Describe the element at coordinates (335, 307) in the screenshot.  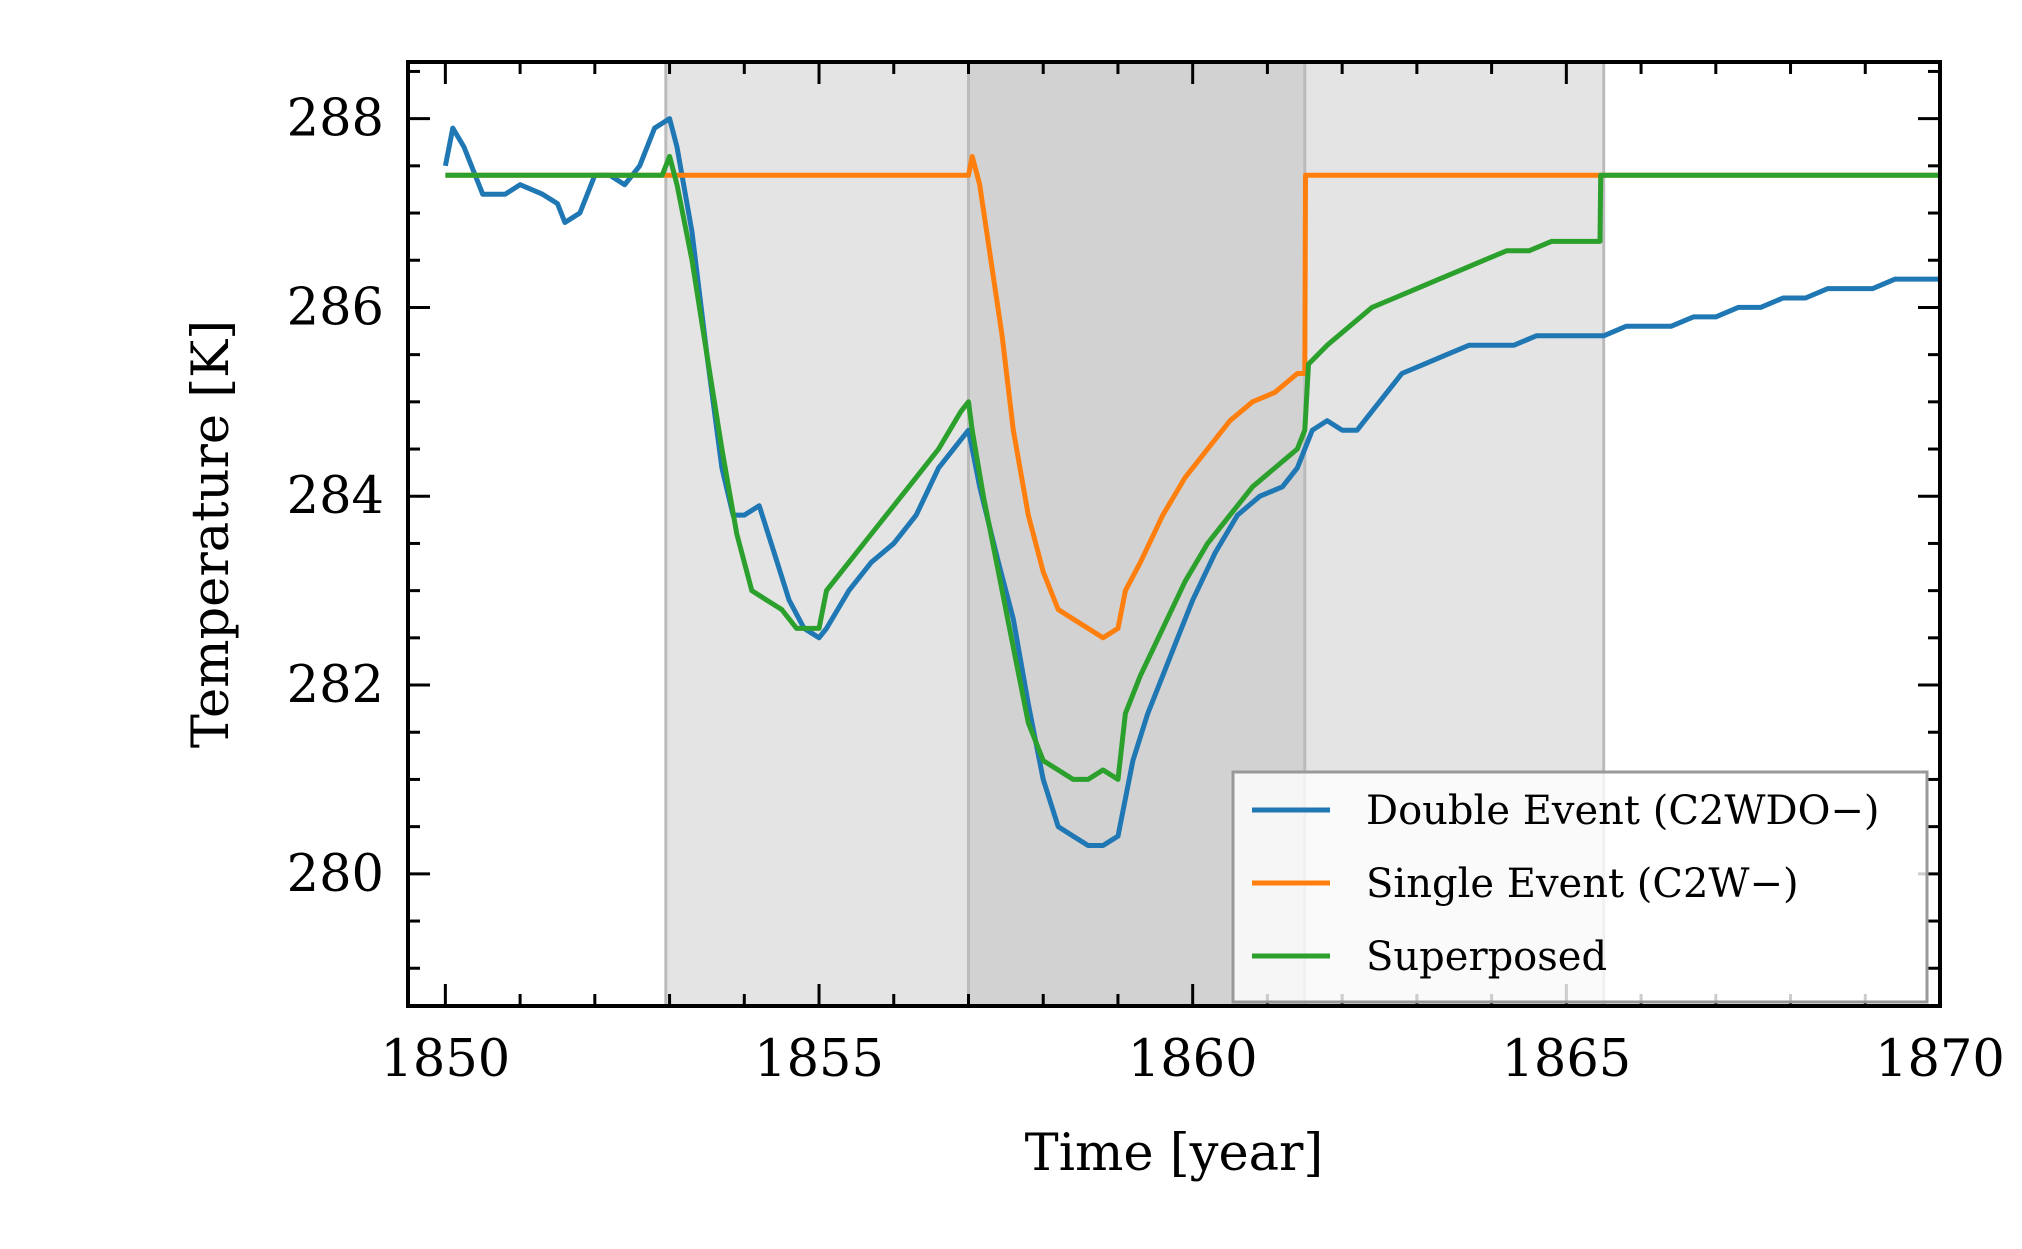
I see `y-tick-label: 286` at that location.